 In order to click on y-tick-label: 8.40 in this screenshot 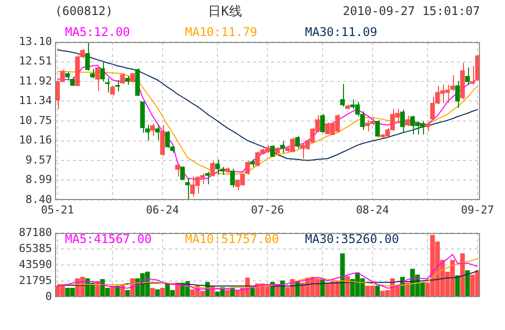, I will do `click(39, 199)`.